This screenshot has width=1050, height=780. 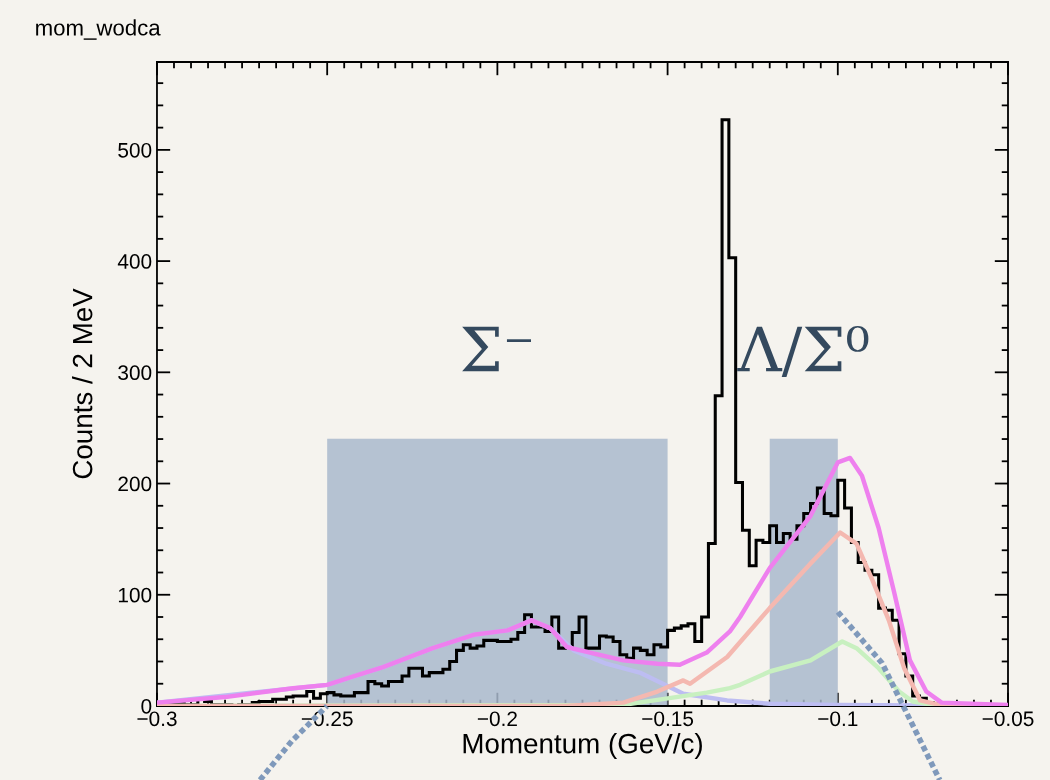 What do you see at coordinates (82, 383) in the screenshot?
I see `y-axis-title: Counts / 2 MeV` at bounding box center [82, 383].